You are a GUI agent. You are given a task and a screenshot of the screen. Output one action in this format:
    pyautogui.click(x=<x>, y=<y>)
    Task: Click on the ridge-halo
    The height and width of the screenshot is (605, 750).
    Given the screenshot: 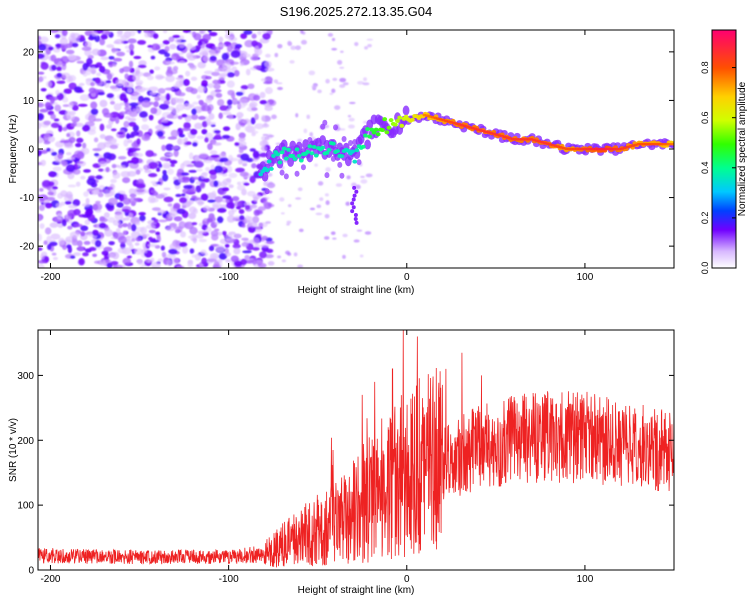 What is the action you would take?
    pyautogui.click(x=282, y=172)
    